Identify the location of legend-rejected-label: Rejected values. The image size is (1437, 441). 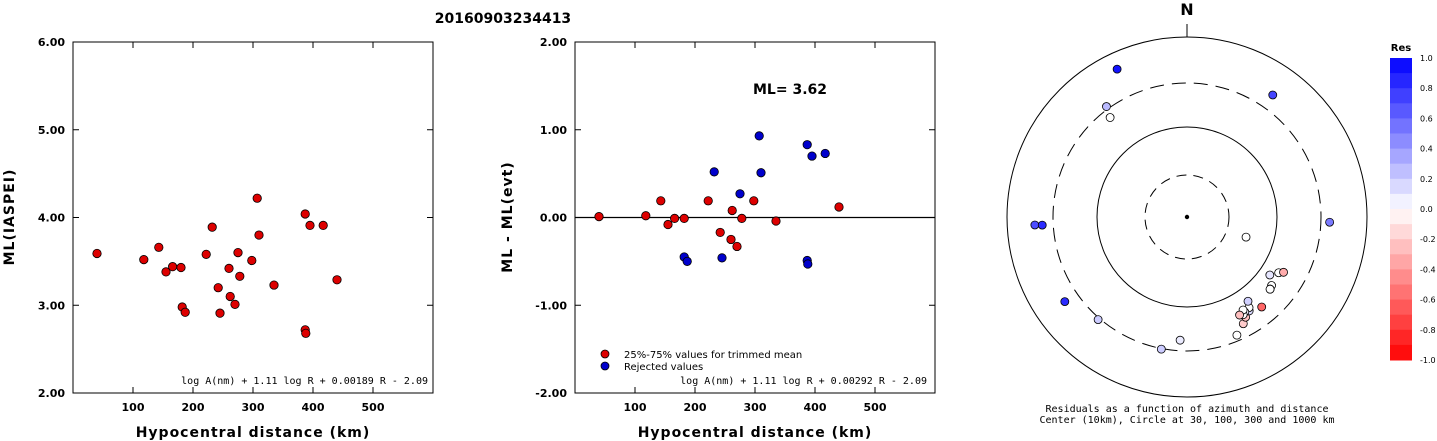
(663, 367).